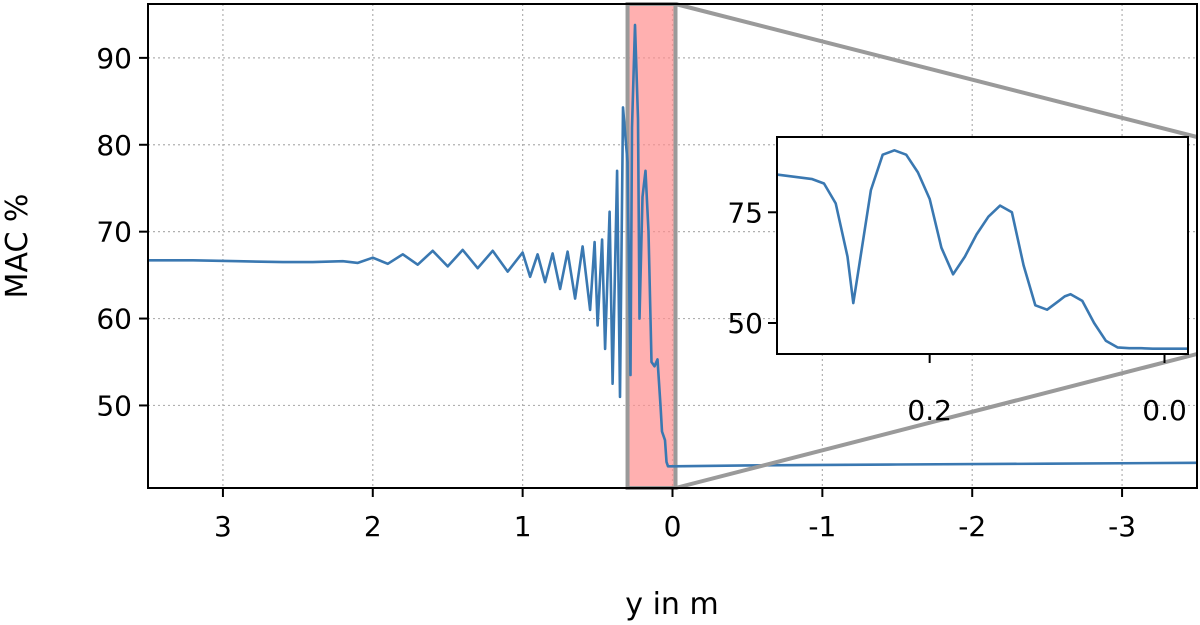 The image size is (1200, 625). Describe the element at coordinates (1164, 410) in the screenshot. I see `inset-x-tick-label: 0.0` at that location.